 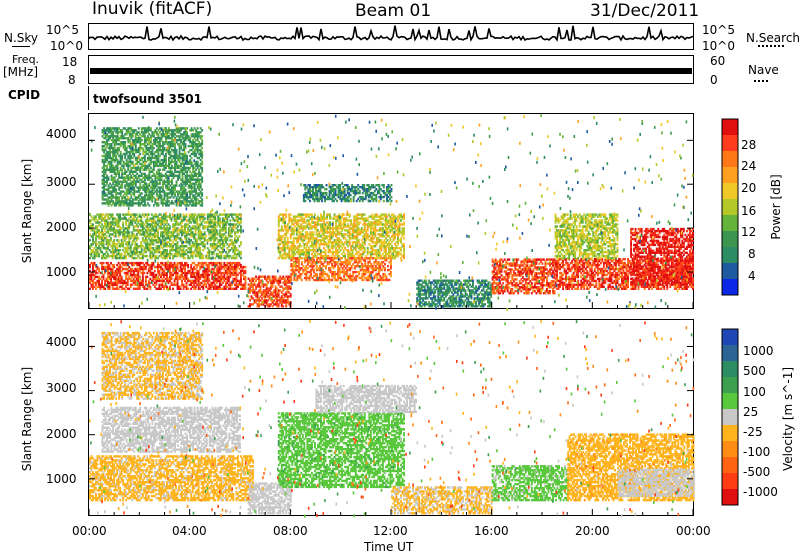 What do you see at coordinates (391, 33) in the screenshot?
I see `nsky-line` at bounding box center [391, 33].